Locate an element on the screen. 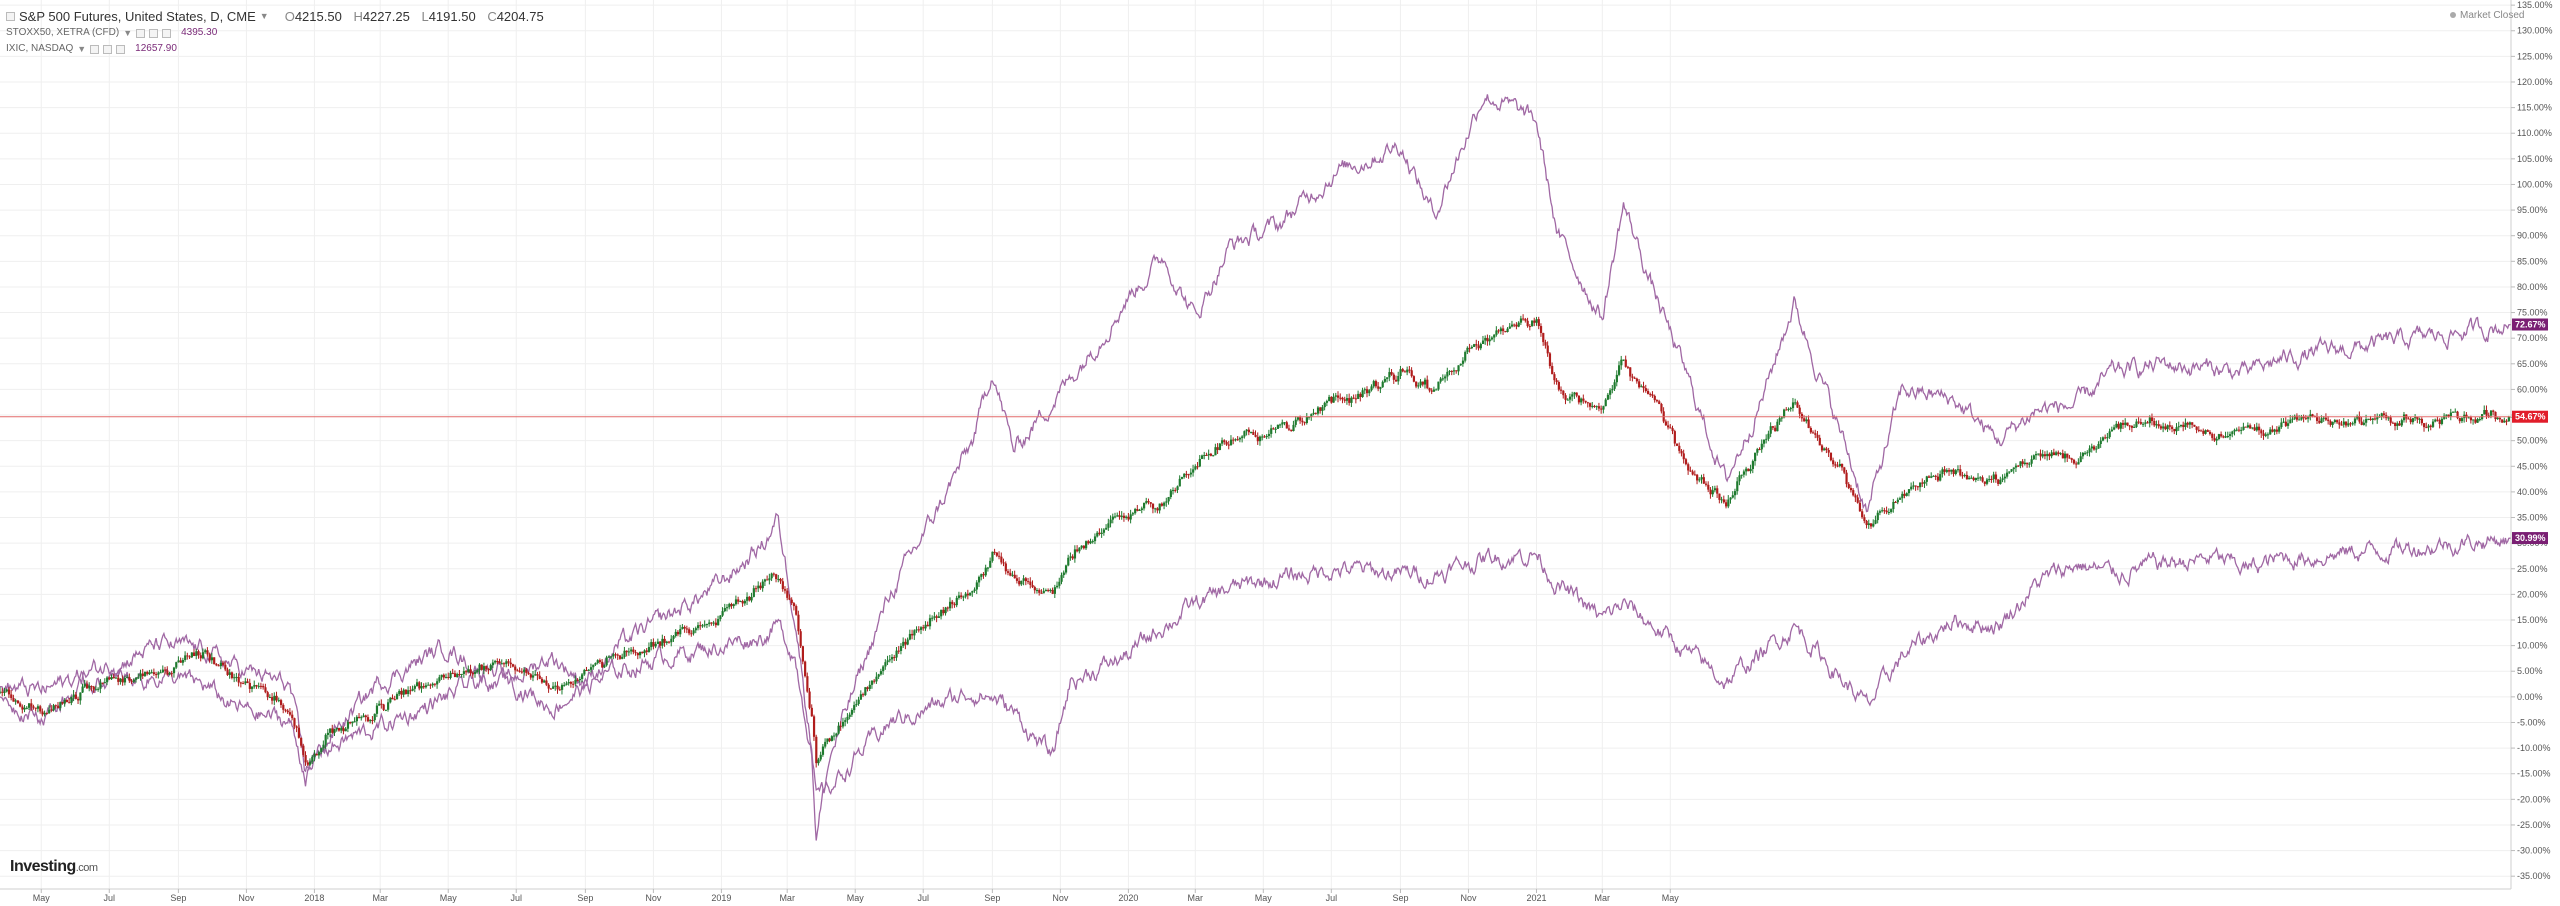  legend-compare-row: STOXX50, XETRA (CFD) ▼ 4395.30 is located at coordinates (279, 33).